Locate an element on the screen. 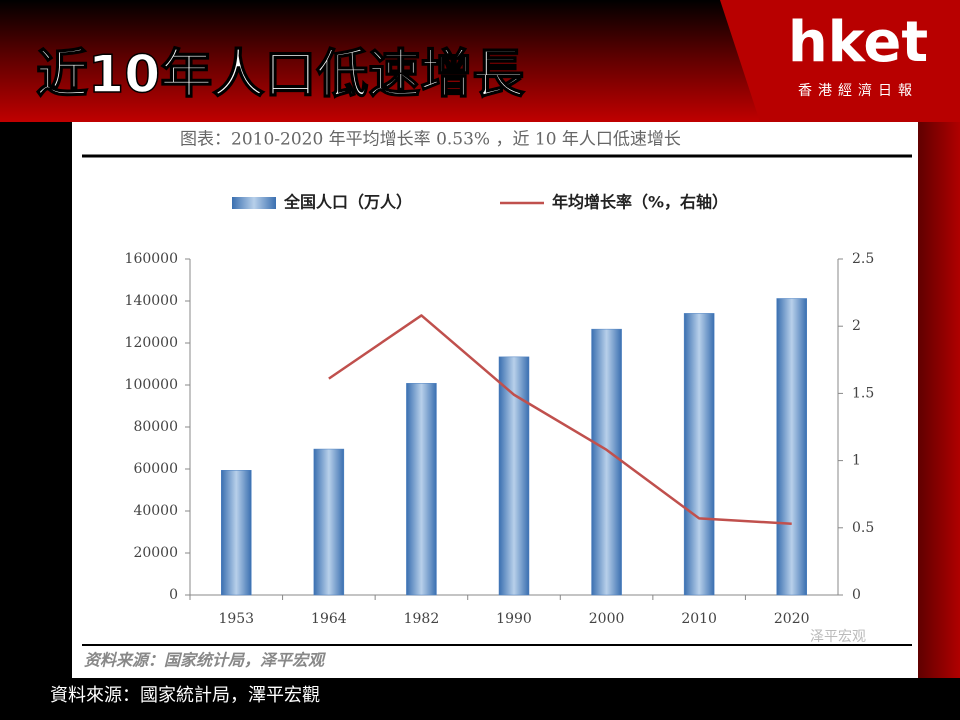 Image resolution: width=960 pixels, height=720 pixels. y2-tick-label: 2 is located at coordinates (856, 326).